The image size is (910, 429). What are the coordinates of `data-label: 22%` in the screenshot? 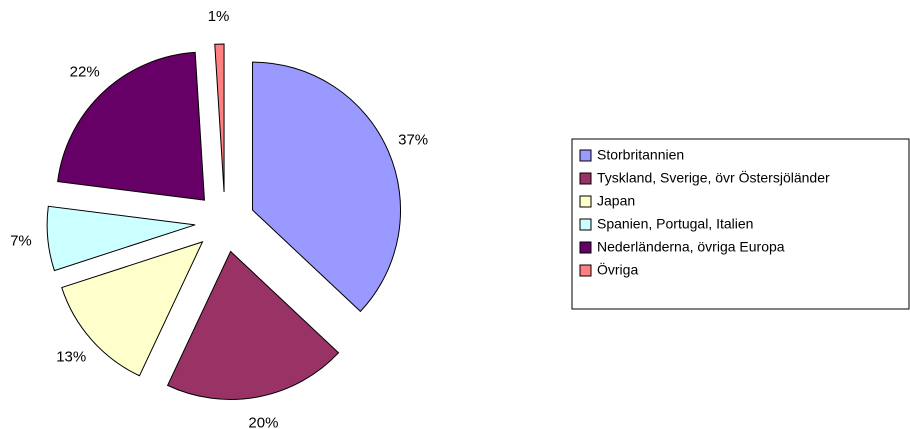 It's located at (85, 72).